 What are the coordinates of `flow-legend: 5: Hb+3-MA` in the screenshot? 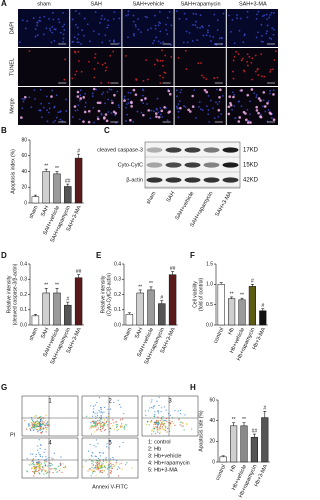 It's located at (163, 470).